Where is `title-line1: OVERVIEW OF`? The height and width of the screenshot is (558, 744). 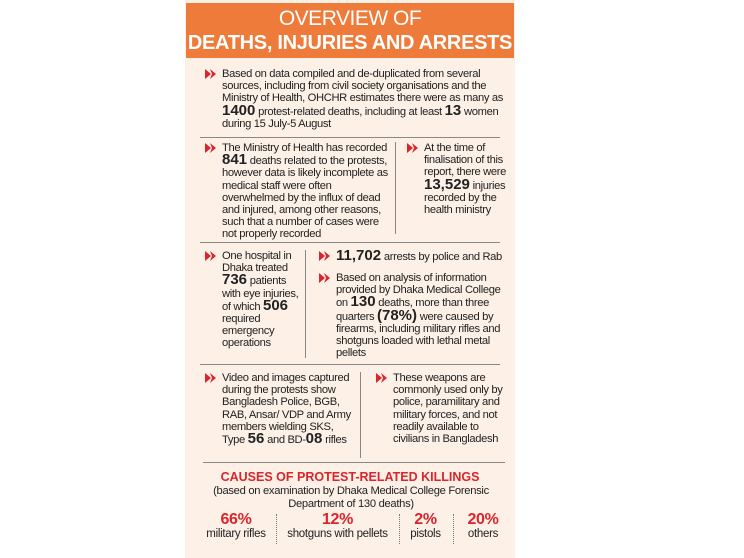
title-line1: OVERVIEW OF is located at coordinates (350, 18).